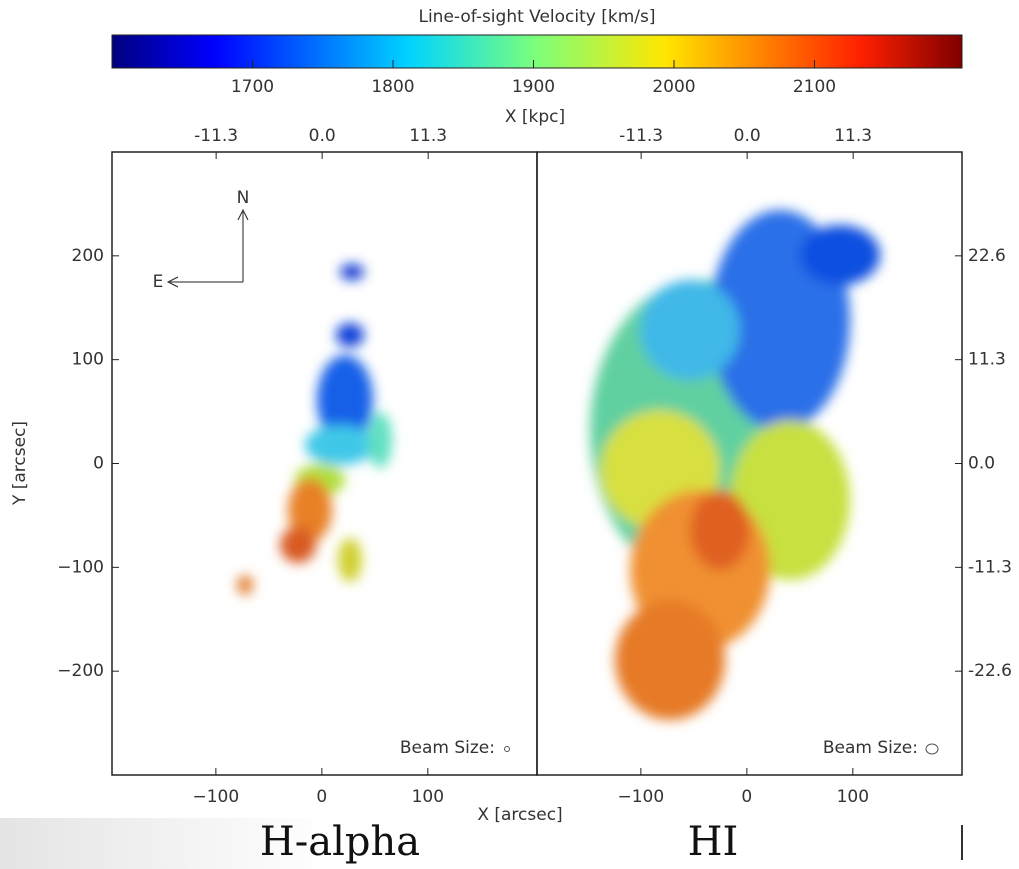 The width and height of the screenshot is (1019, 869). Describe the element at coordinates (533, 87) in the screenshot. I see `colorbar-tick-label: 1900` at that location.